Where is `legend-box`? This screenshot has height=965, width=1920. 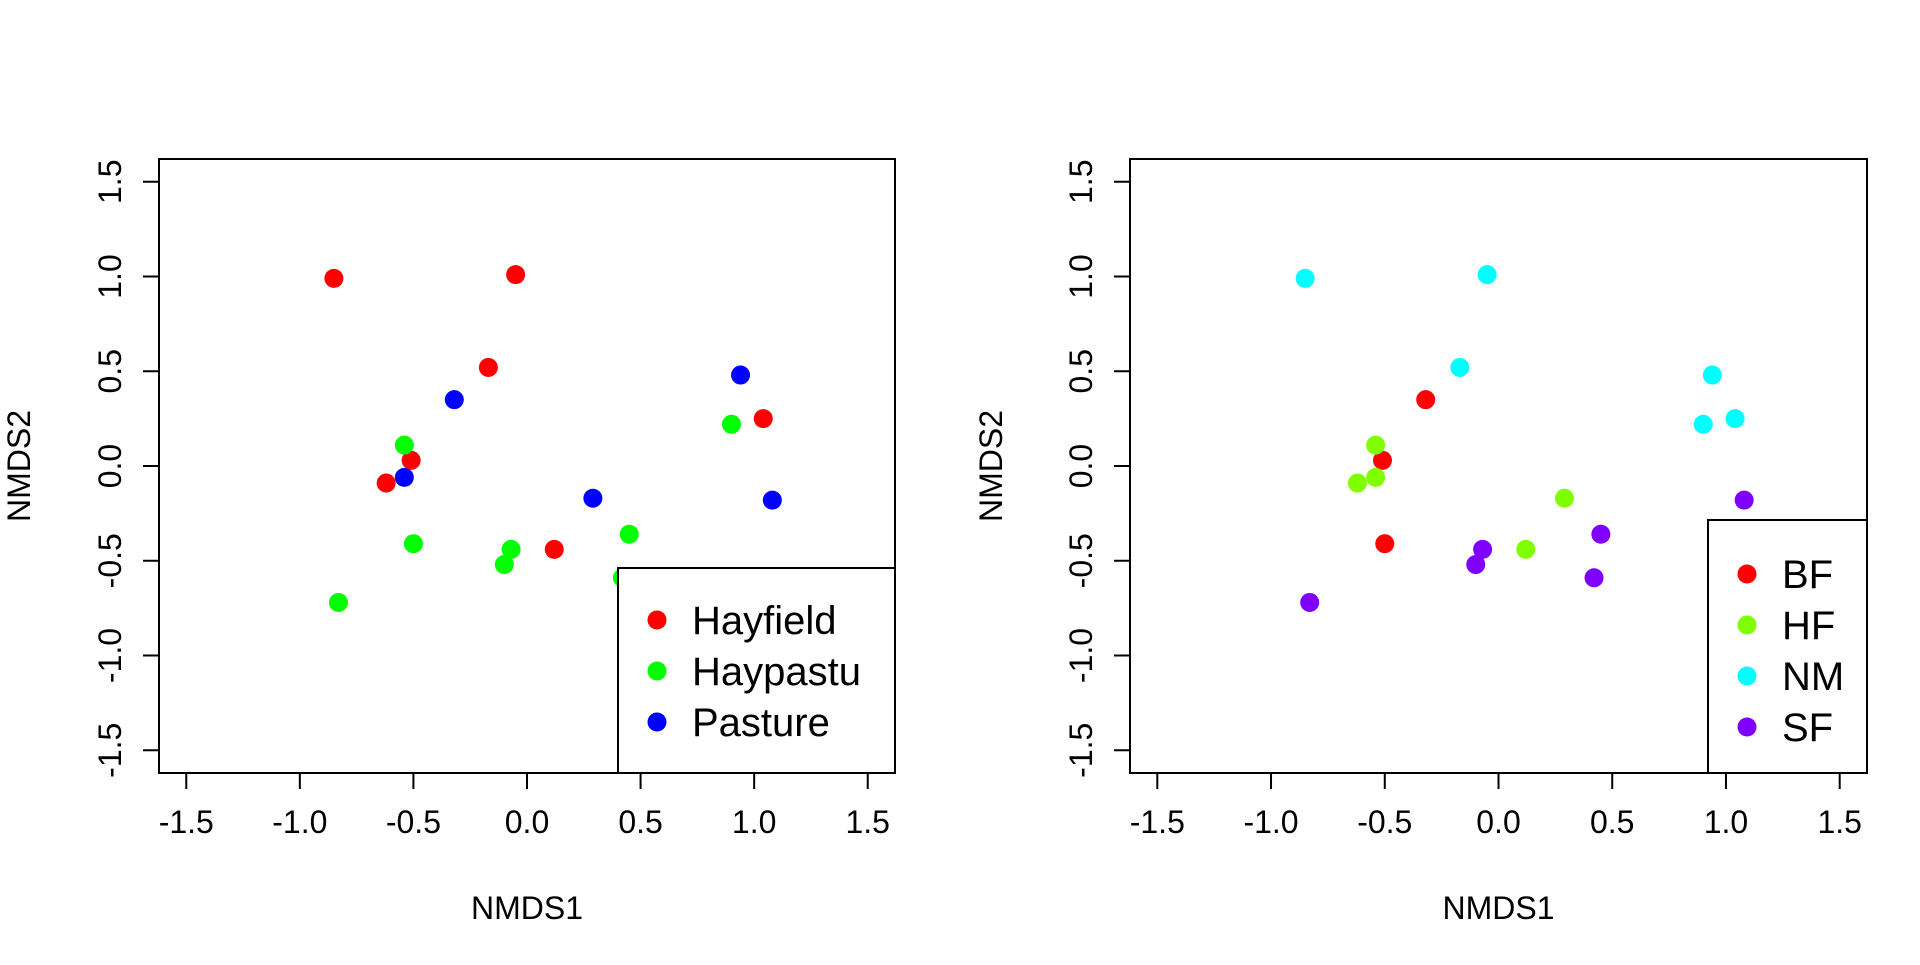 legend-box is located at coordinates (1787, 646).